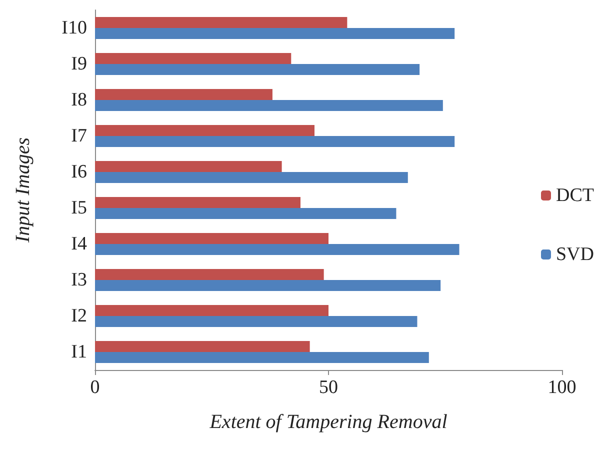 The image size is (604, 450). What do you see at coordinates (328, 387) in the screenshot?
I see `x-tick-label: 50` at bounding box center [328, 387].